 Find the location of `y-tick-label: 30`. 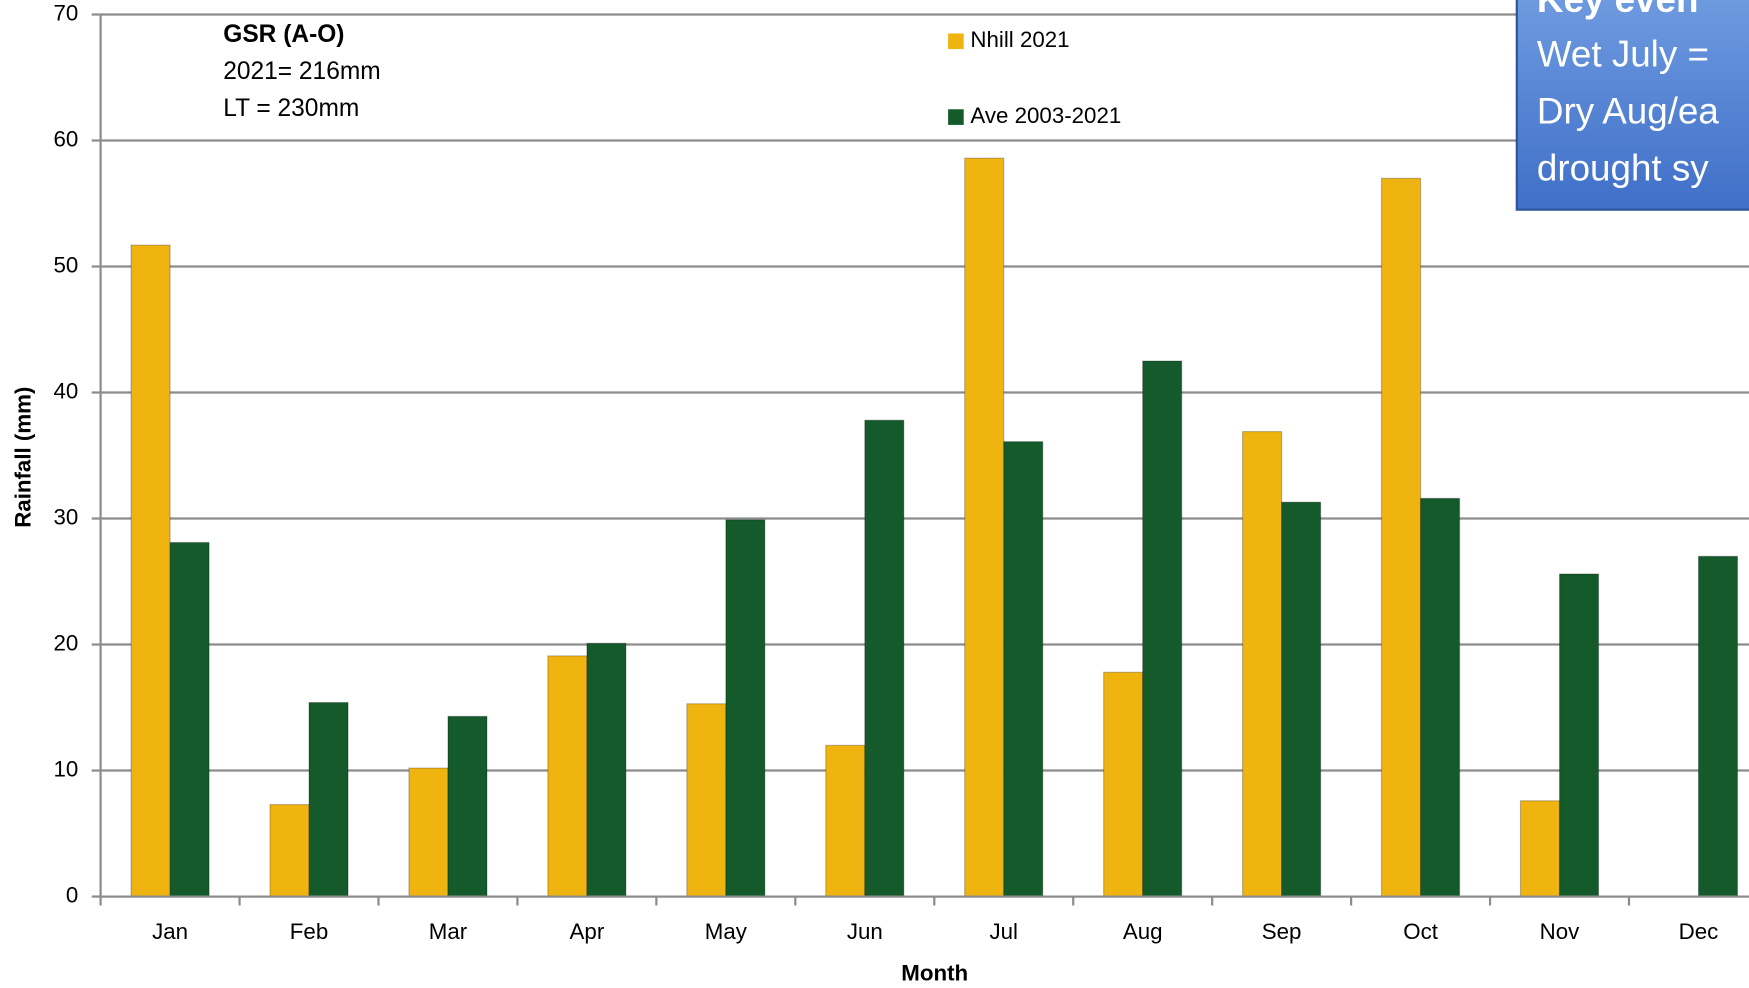

y-tick-label: 30 is located at coordinates (65, 516).